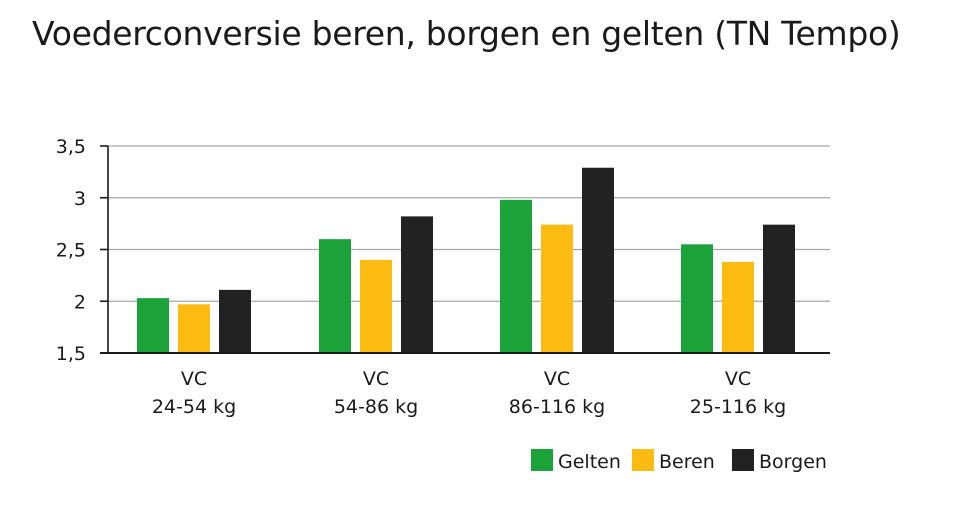 This screenshot has width=978, height=527. Describe the element at coordinates (80, 199) in the screenshot. I see `y-tick-label: 3` at that location.